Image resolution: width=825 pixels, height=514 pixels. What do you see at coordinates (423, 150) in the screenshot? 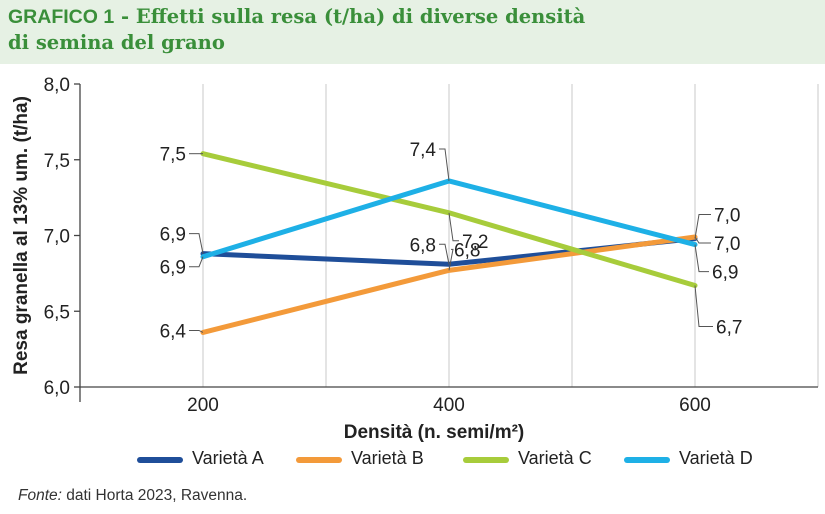
I see `data-label: 7,4` at bounding box center [423, 150].